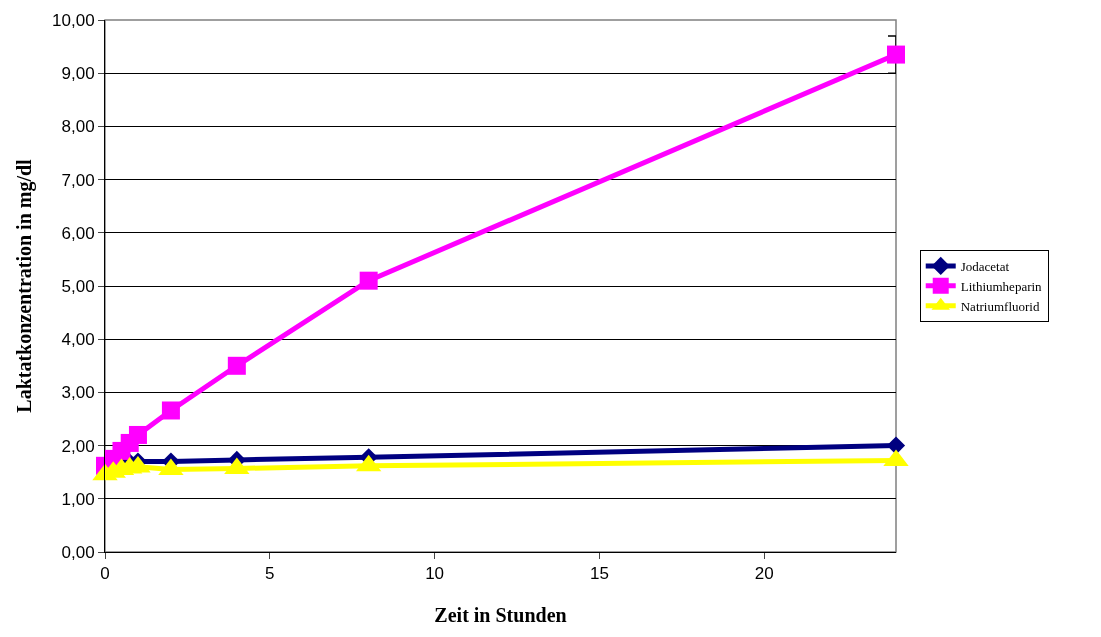 The width and height of the screenshot is (1101, 637). I want to click on y-tick-label: 3,00, so click(78, 393).